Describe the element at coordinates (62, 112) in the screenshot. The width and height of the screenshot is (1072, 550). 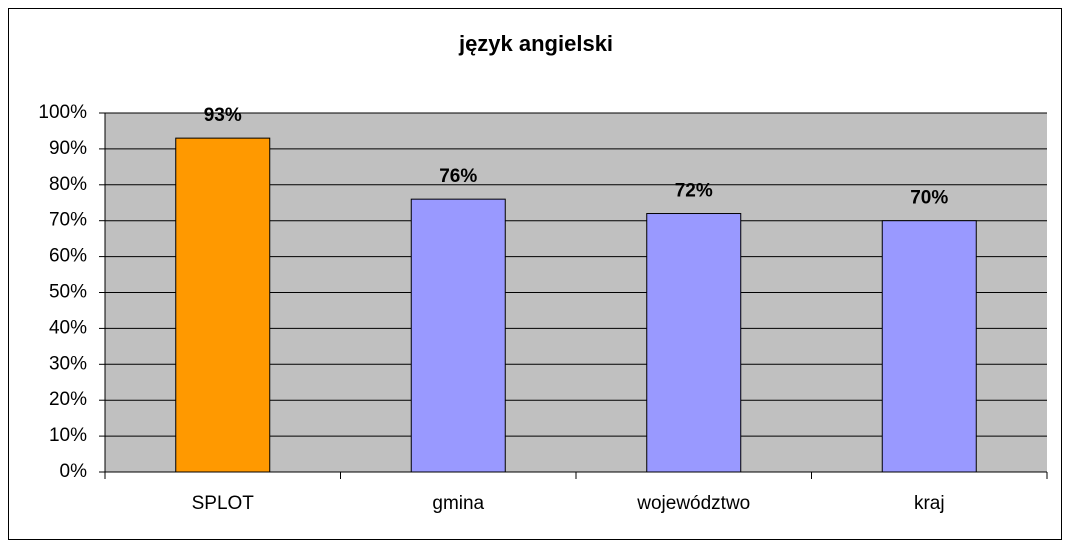
I see `y-tick-label: 100%` at that location.